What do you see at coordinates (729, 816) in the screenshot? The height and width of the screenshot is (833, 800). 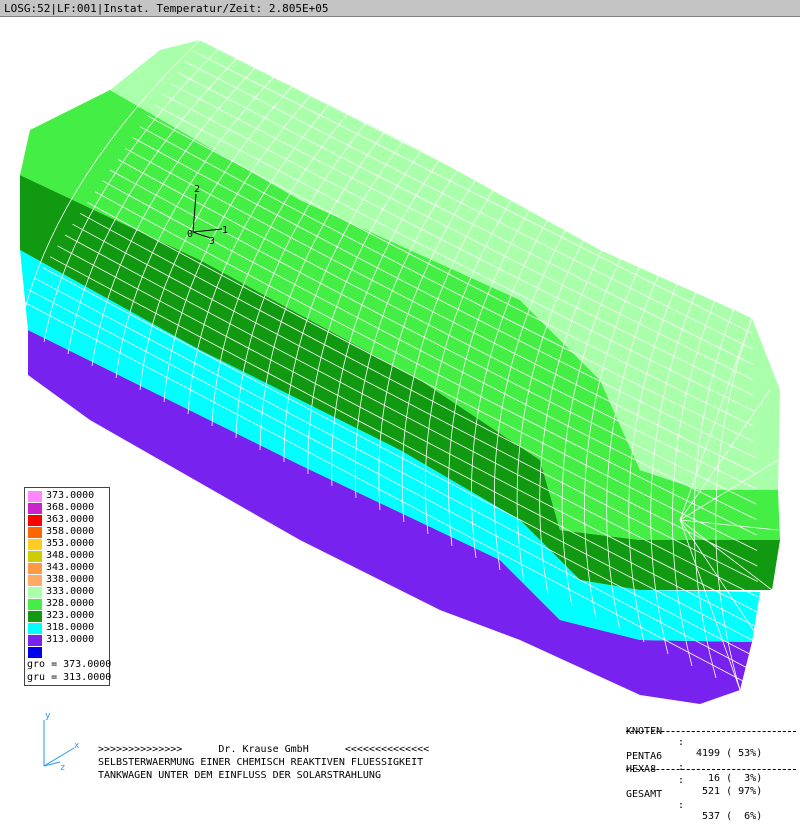 I see `stats-value: 537 ( 6%)` at bounding box center [729, 816].